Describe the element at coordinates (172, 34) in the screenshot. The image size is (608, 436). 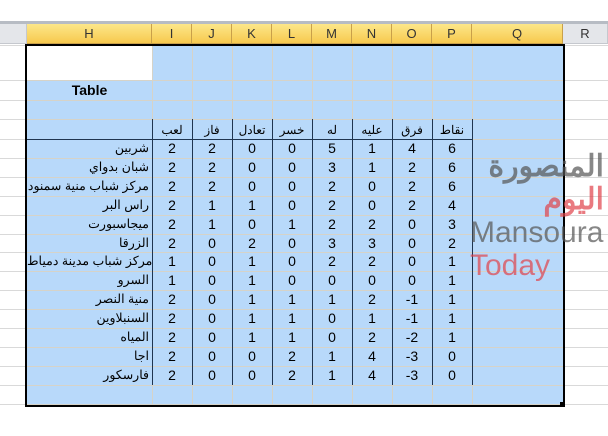
I see `column-header-I: I` at that location.